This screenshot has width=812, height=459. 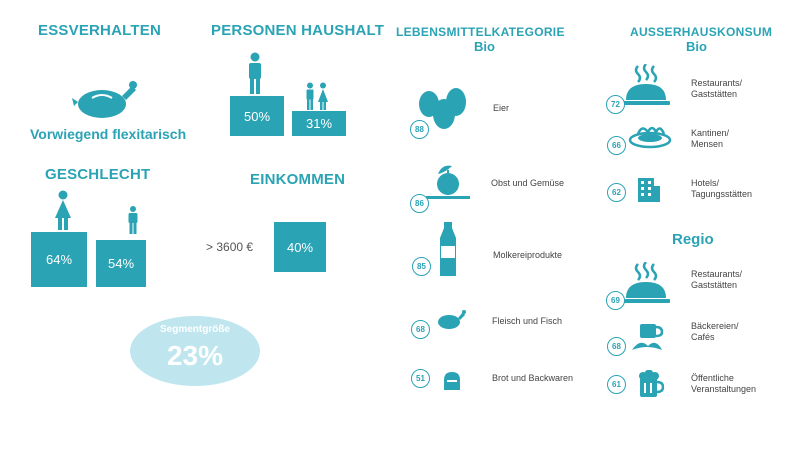 I want to click on ausserhaus-label-hotels: Hotels/ Tagungsstätten, so click(x=722, y=188).